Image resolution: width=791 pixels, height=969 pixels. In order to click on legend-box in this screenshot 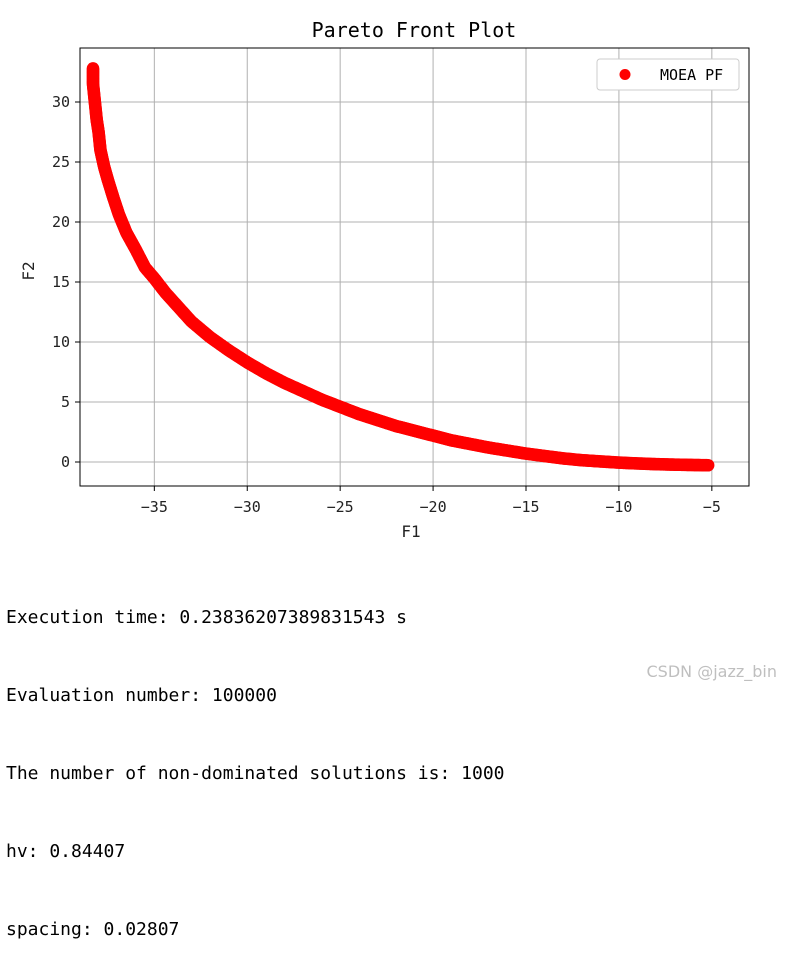, I will do `click(668, 74)`.